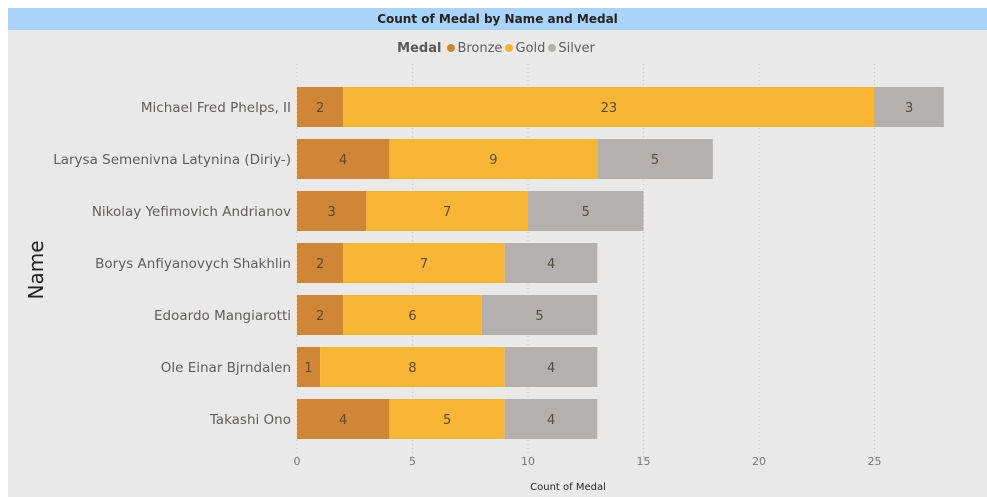 The image size is (987, 497). Describe the element at coordinates (419, 48) in the screenshot. I see `legend-title: Medal` at that location.